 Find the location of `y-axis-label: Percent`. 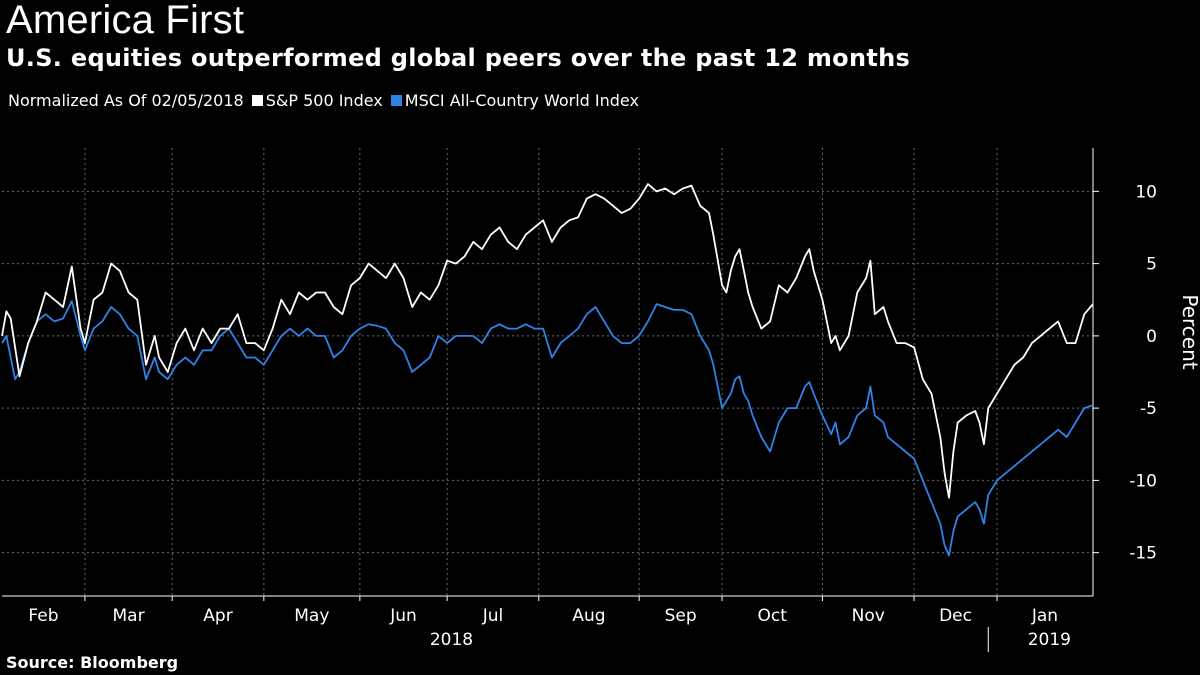

y-axis-label: Percent is located at coordinates (1189, 331).